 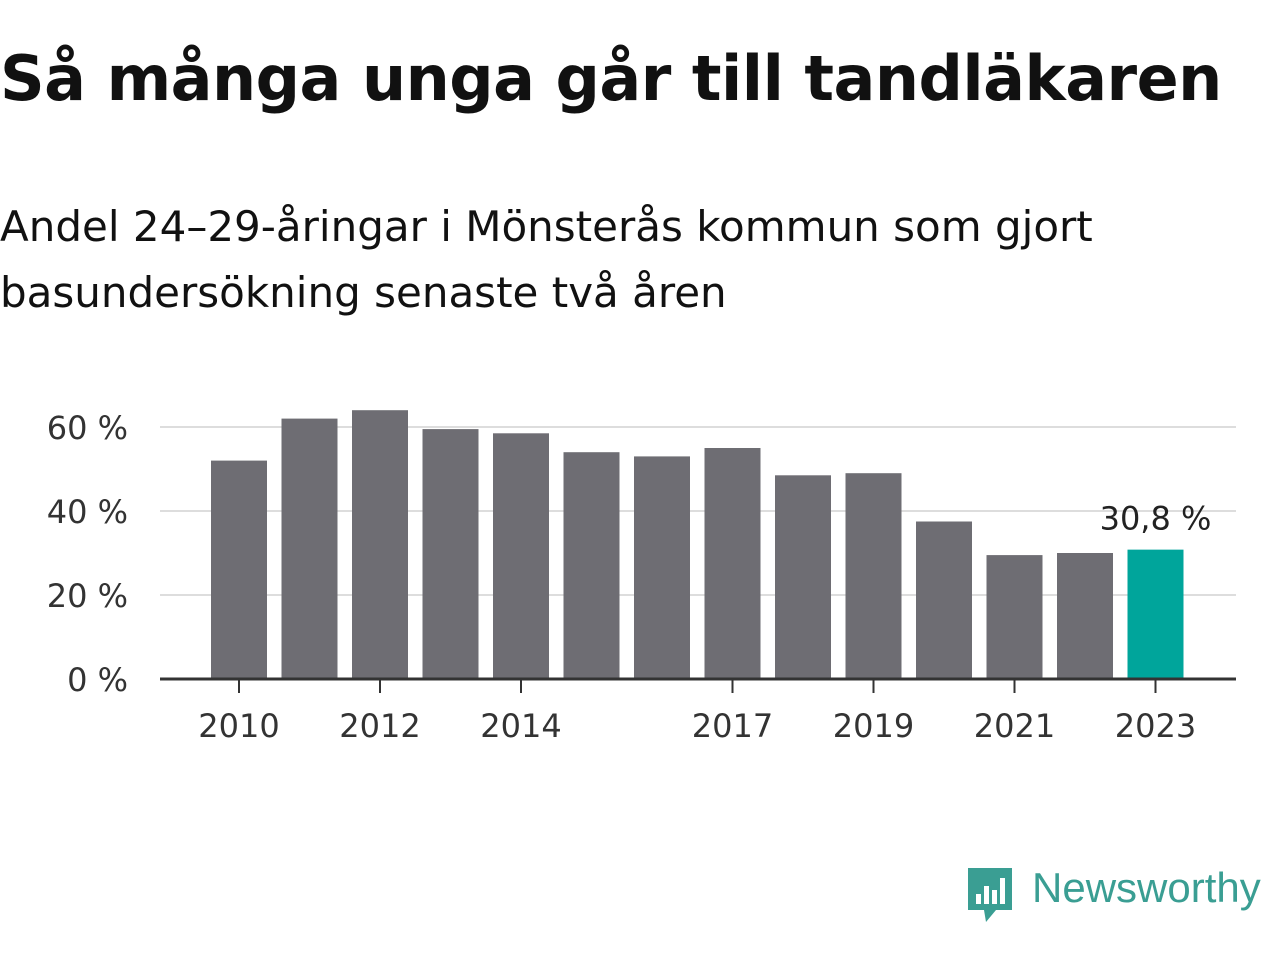 What do you see at coordinates (379, 726) in the screenshot?
I see `x-tick-label: 2012` at bounding box center [379, 726].